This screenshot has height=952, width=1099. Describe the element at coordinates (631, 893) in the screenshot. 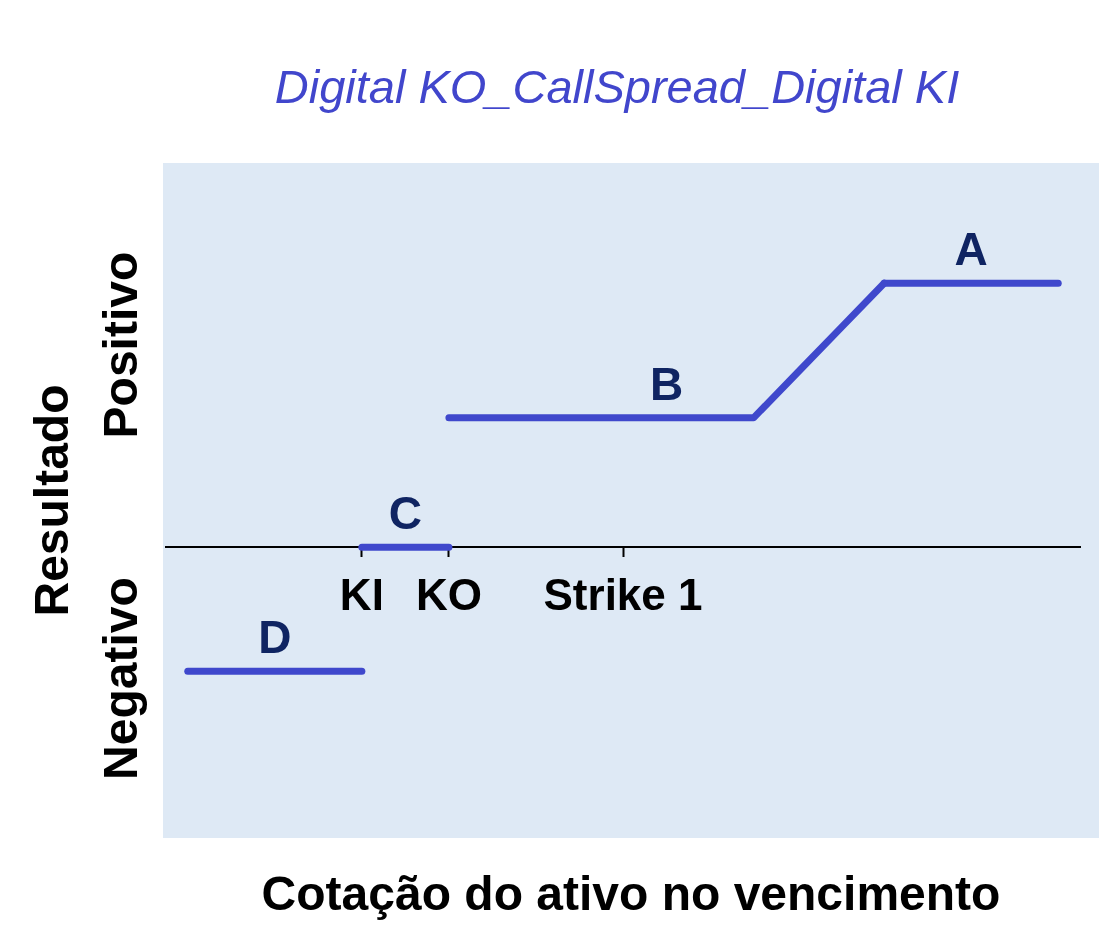

I see `x-axis-title: Cotação do ativo no vencimento` at that location.